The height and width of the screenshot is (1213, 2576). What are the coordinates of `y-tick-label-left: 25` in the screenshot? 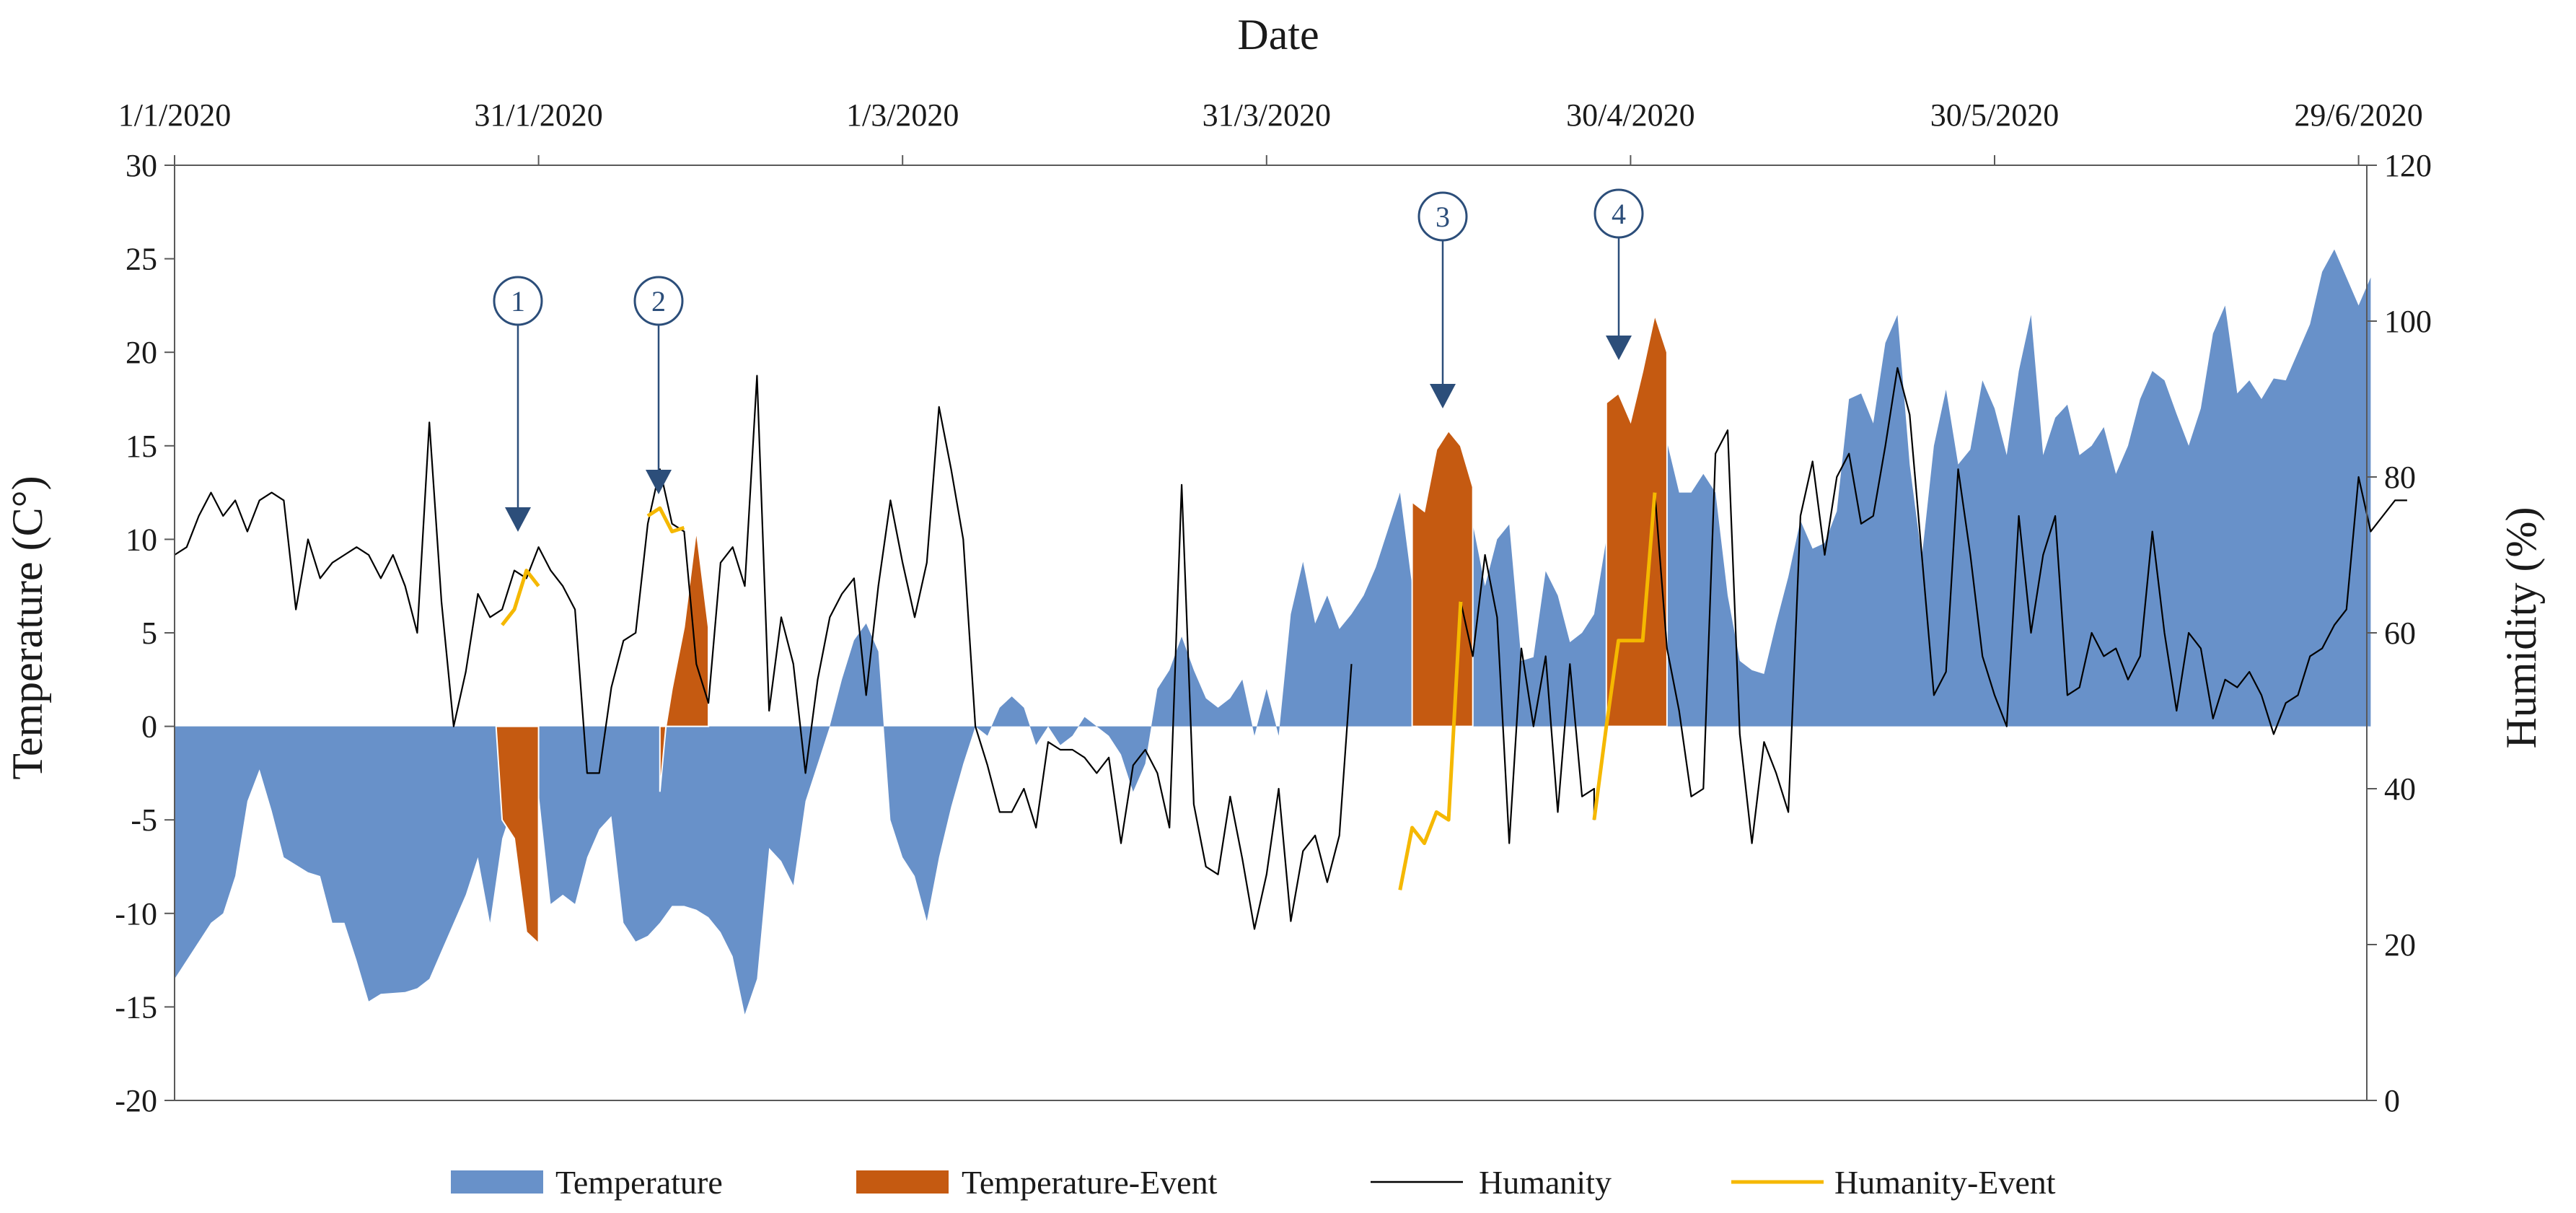 It's located at (141, 259).